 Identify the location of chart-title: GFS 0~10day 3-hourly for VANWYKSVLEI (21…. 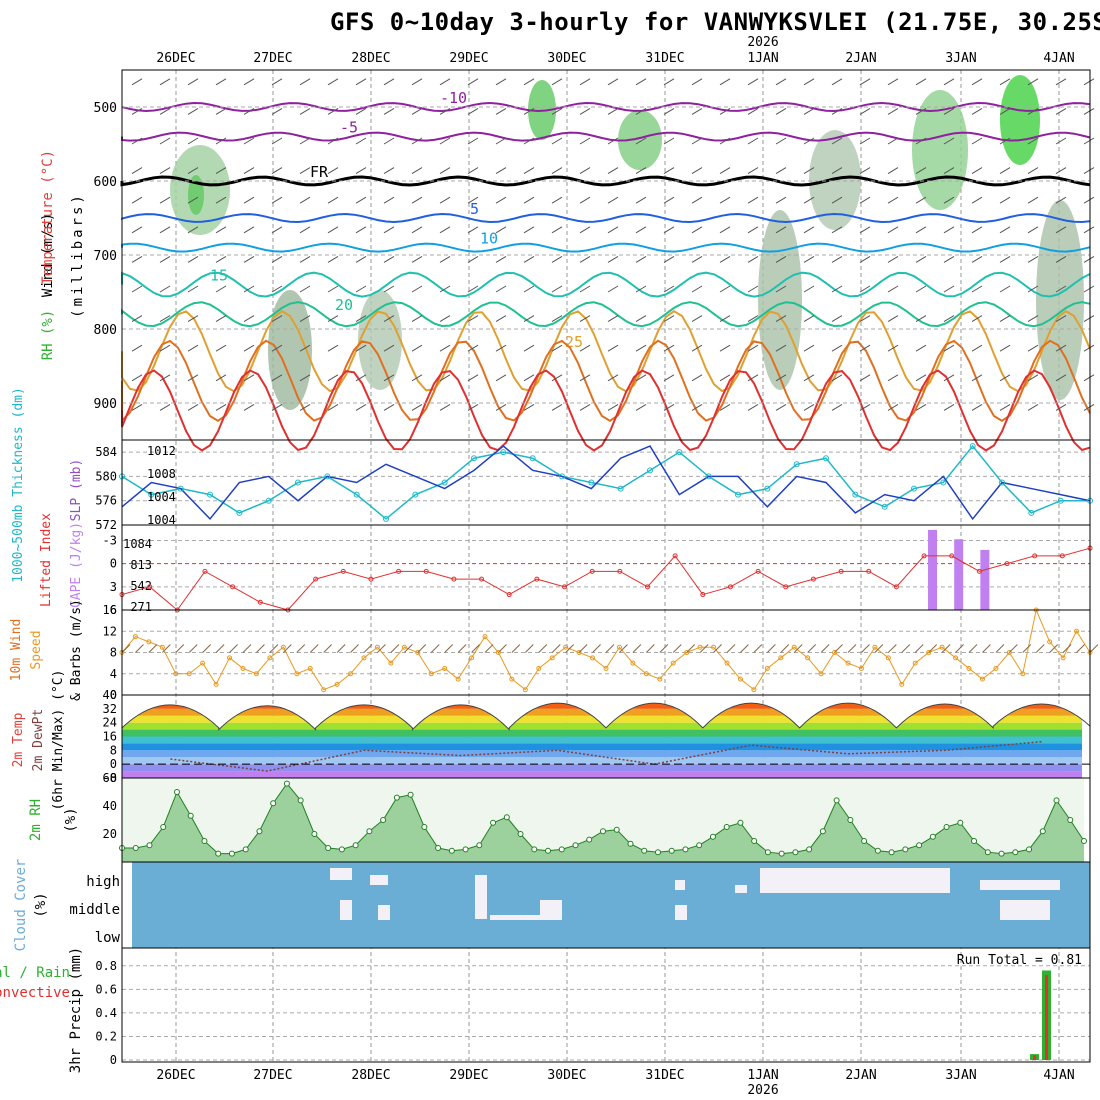
(715, 22).